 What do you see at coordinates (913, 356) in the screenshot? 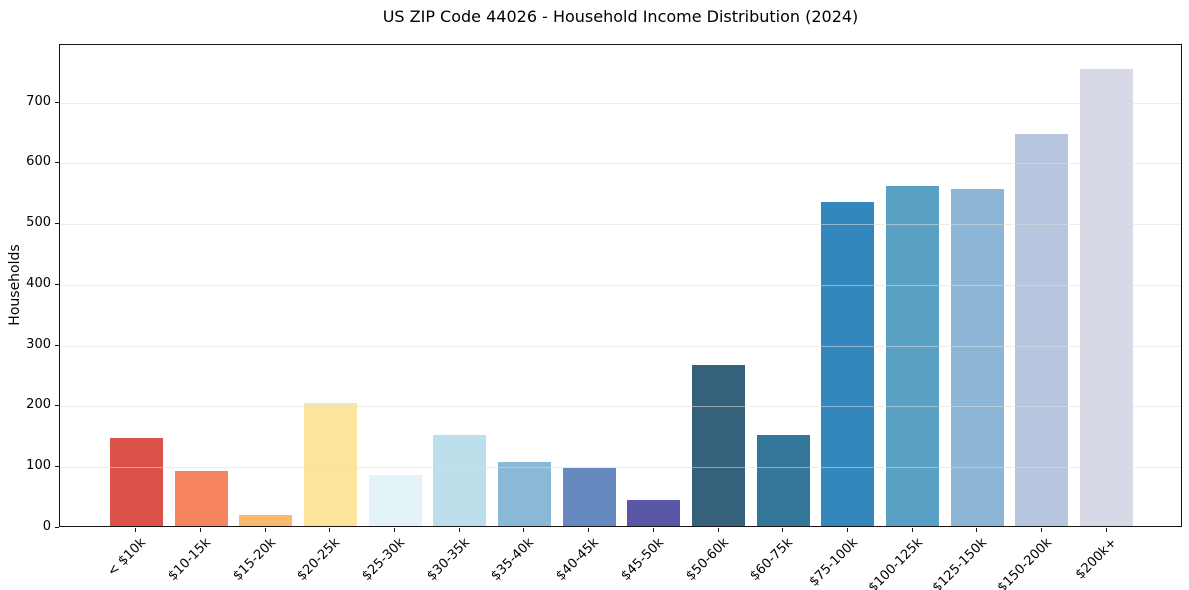
I see `bar-$100-125k` at bounding box center [913, 356].